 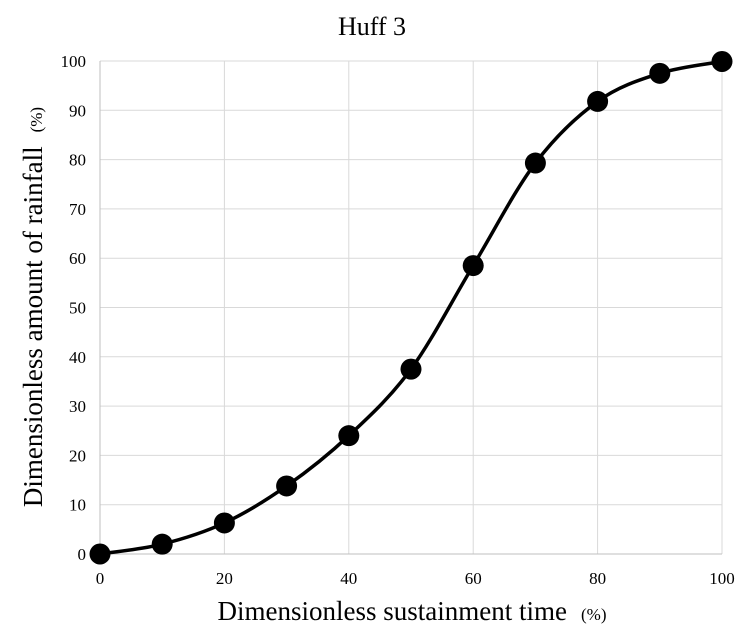 What do you see at coordinates (77, 258) in the screenshot?
I see `y-tick-label-60: 60` at bounding box center [77, 258].